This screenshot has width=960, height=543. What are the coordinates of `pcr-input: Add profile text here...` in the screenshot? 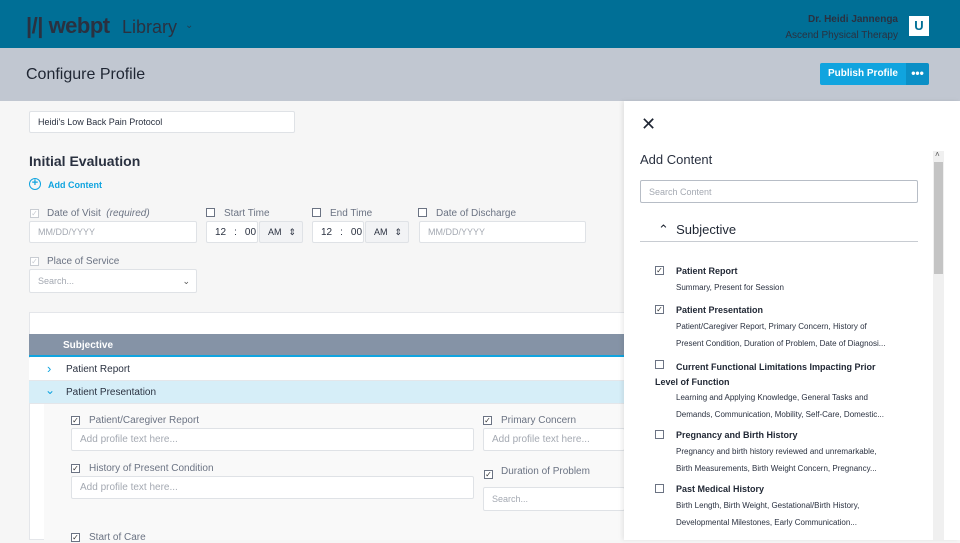 It's located at (272, 439).